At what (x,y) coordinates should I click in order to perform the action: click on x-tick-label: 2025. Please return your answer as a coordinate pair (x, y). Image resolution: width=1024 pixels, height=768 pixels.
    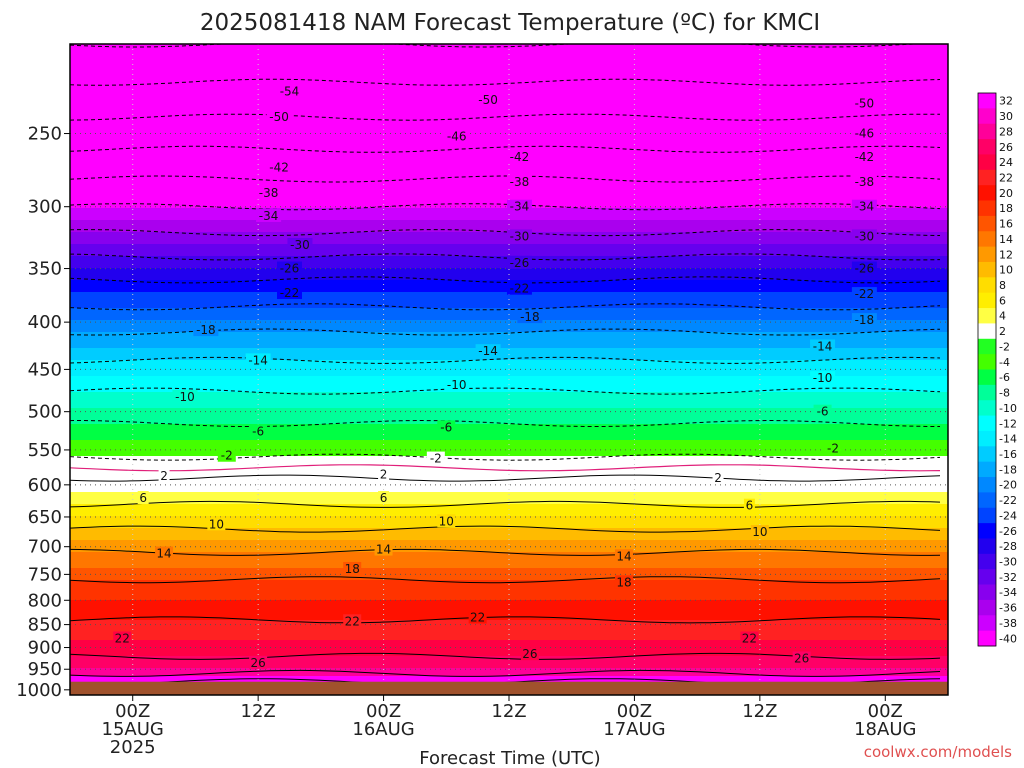
    Looking at the image, I should click on (133, 747).